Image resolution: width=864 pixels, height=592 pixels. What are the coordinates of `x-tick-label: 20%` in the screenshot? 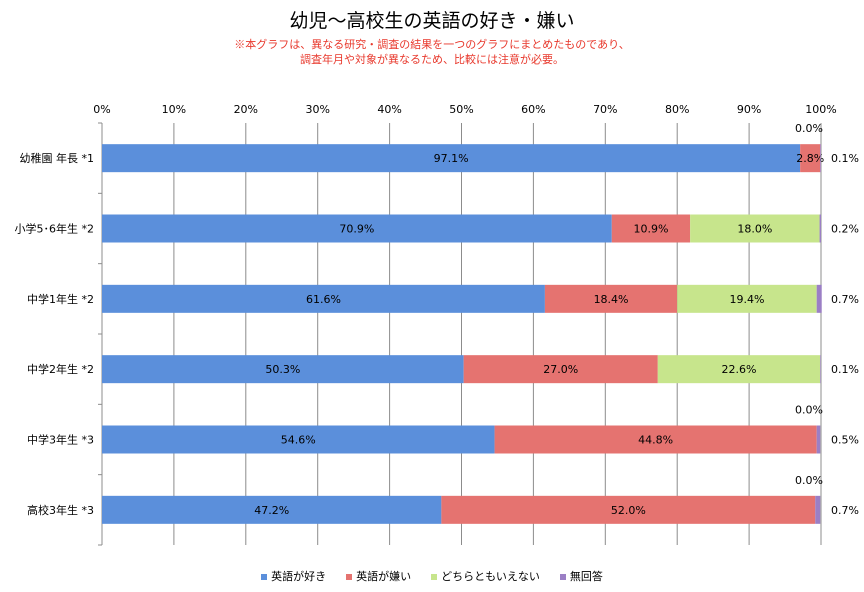 It's located at (246, 109).